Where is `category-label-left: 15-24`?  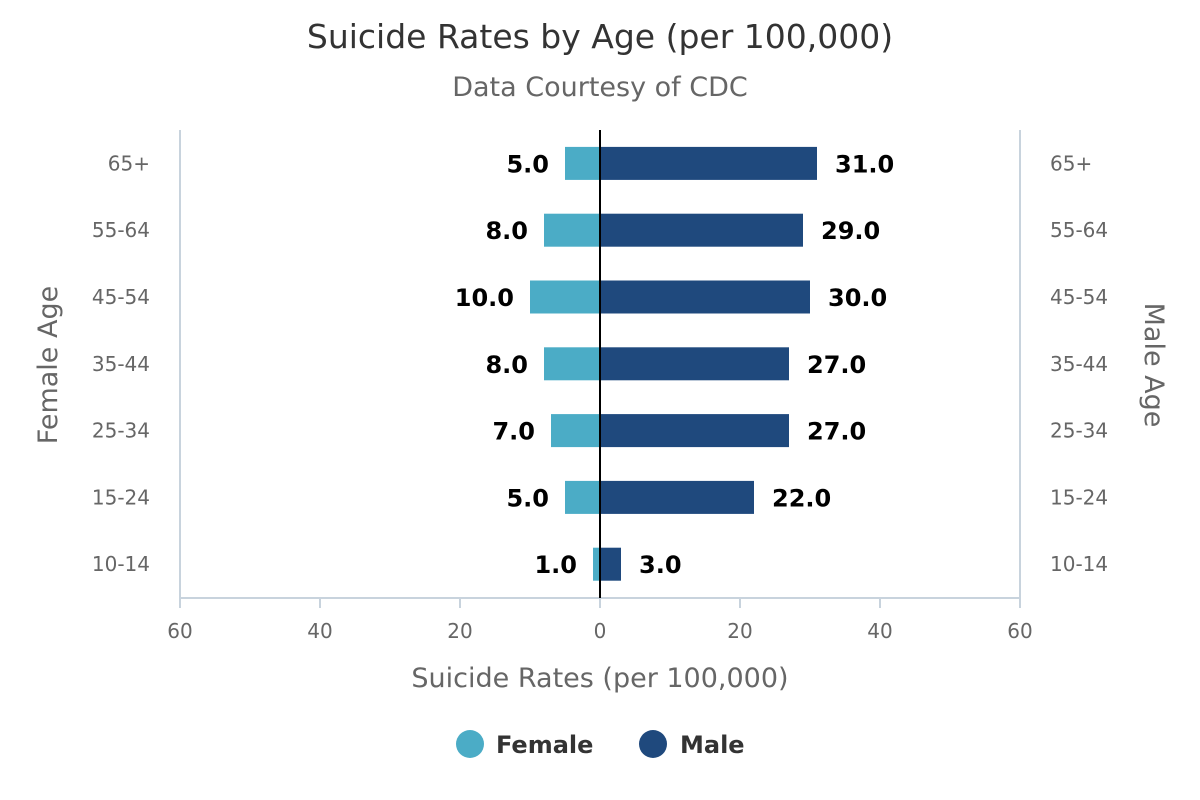 category-label-left: 15-24 is located at coordinates (121, 497).